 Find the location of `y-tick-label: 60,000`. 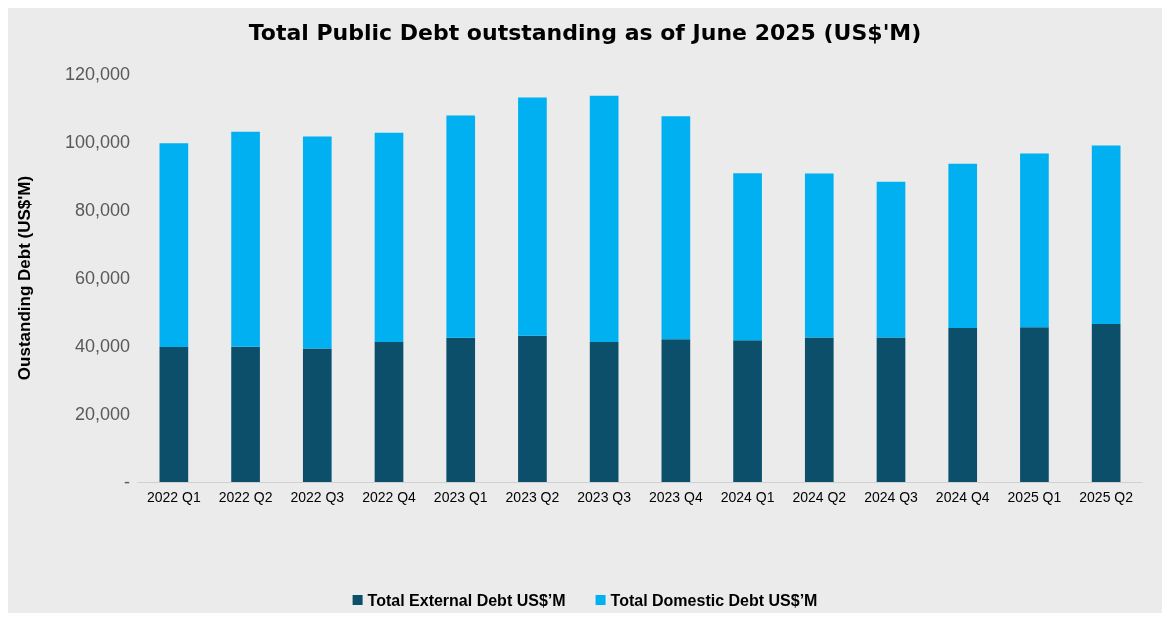

y-tick-label: 60,000 is located at coordinates (102, 278).